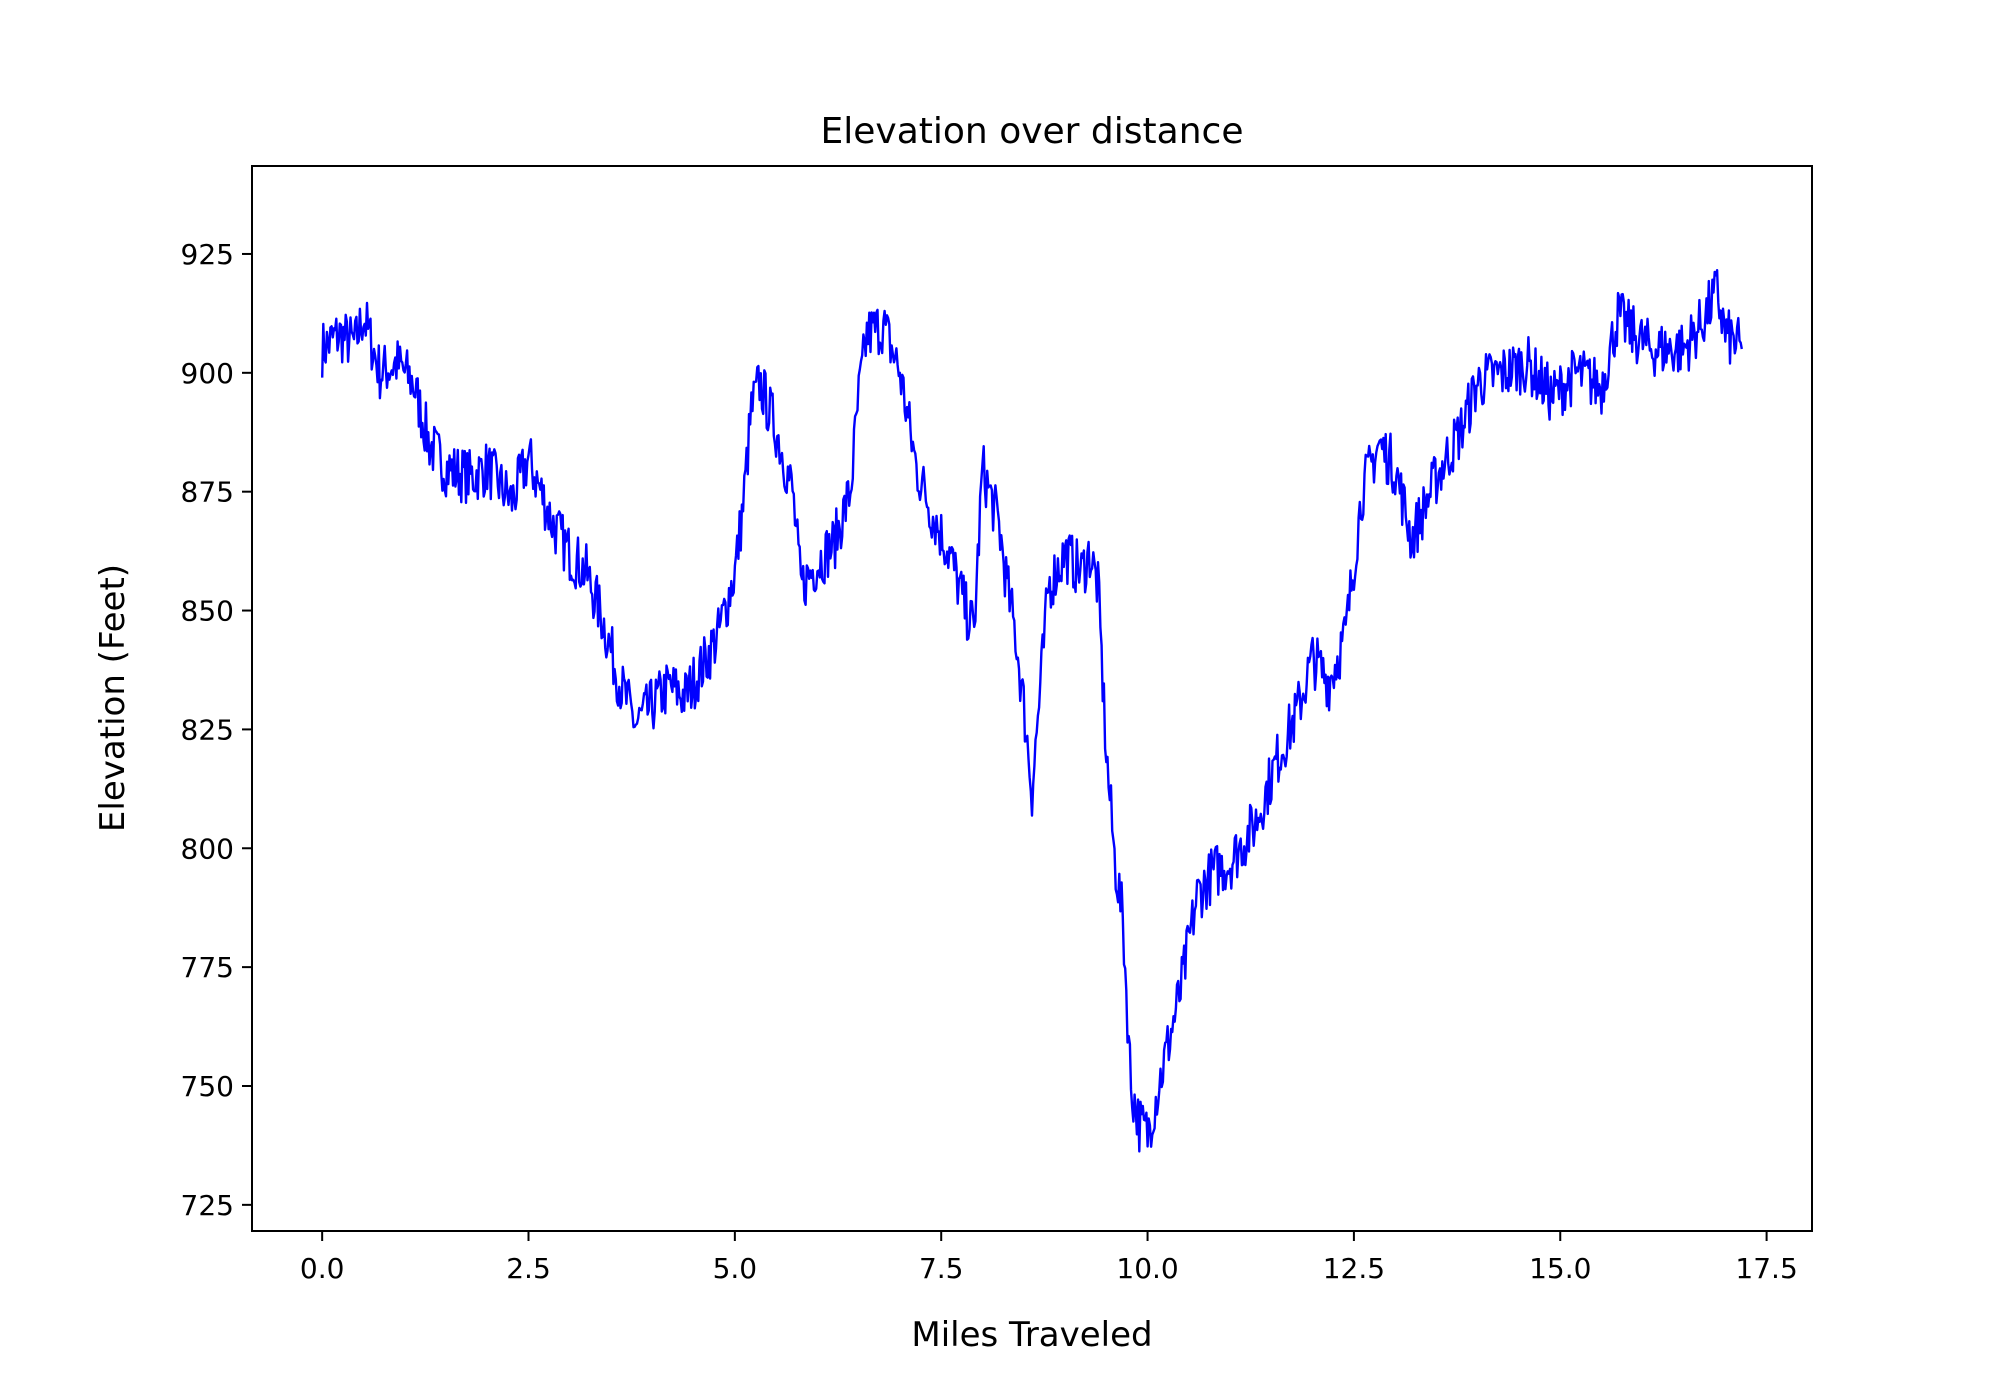 The width and height of the screenshot is (2000, 1375). What do you see at coordinates (207, 729) in the screenshot?
I see `y-tick-label: 825` at bounding box center [207, 729].